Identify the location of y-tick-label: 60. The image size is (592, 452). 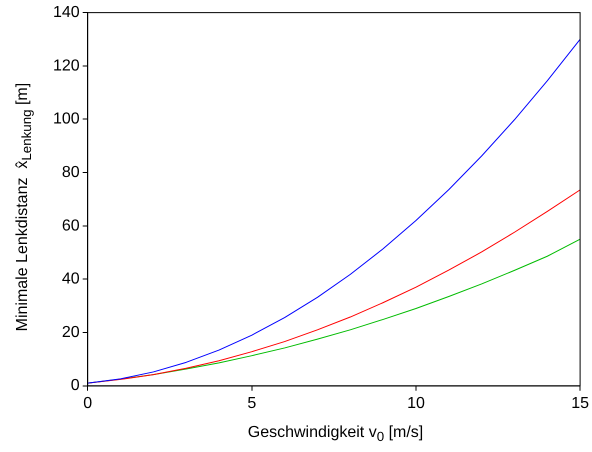
(71, 225).